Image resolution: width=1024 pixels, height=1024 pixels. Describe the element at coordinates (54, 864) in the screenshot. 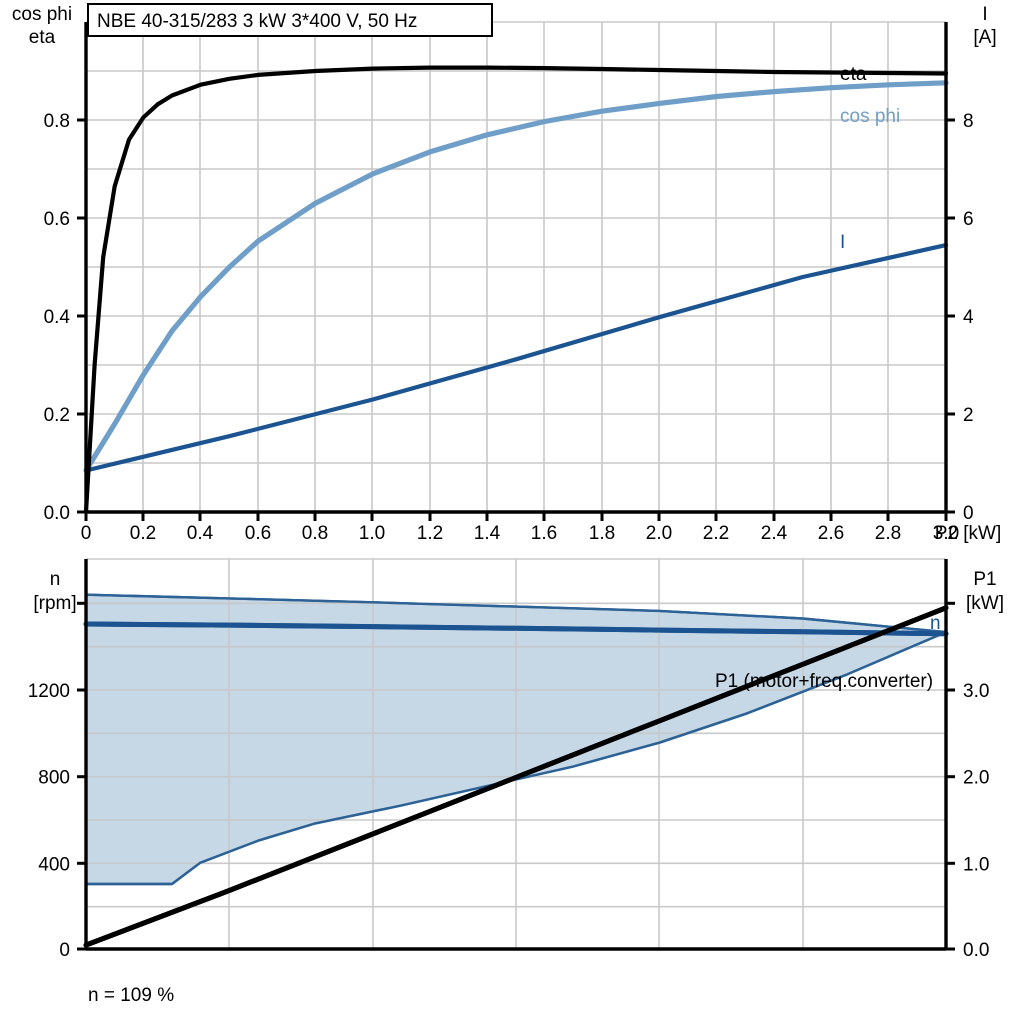

I see `bottom-left-tick-1: 400` at that location.